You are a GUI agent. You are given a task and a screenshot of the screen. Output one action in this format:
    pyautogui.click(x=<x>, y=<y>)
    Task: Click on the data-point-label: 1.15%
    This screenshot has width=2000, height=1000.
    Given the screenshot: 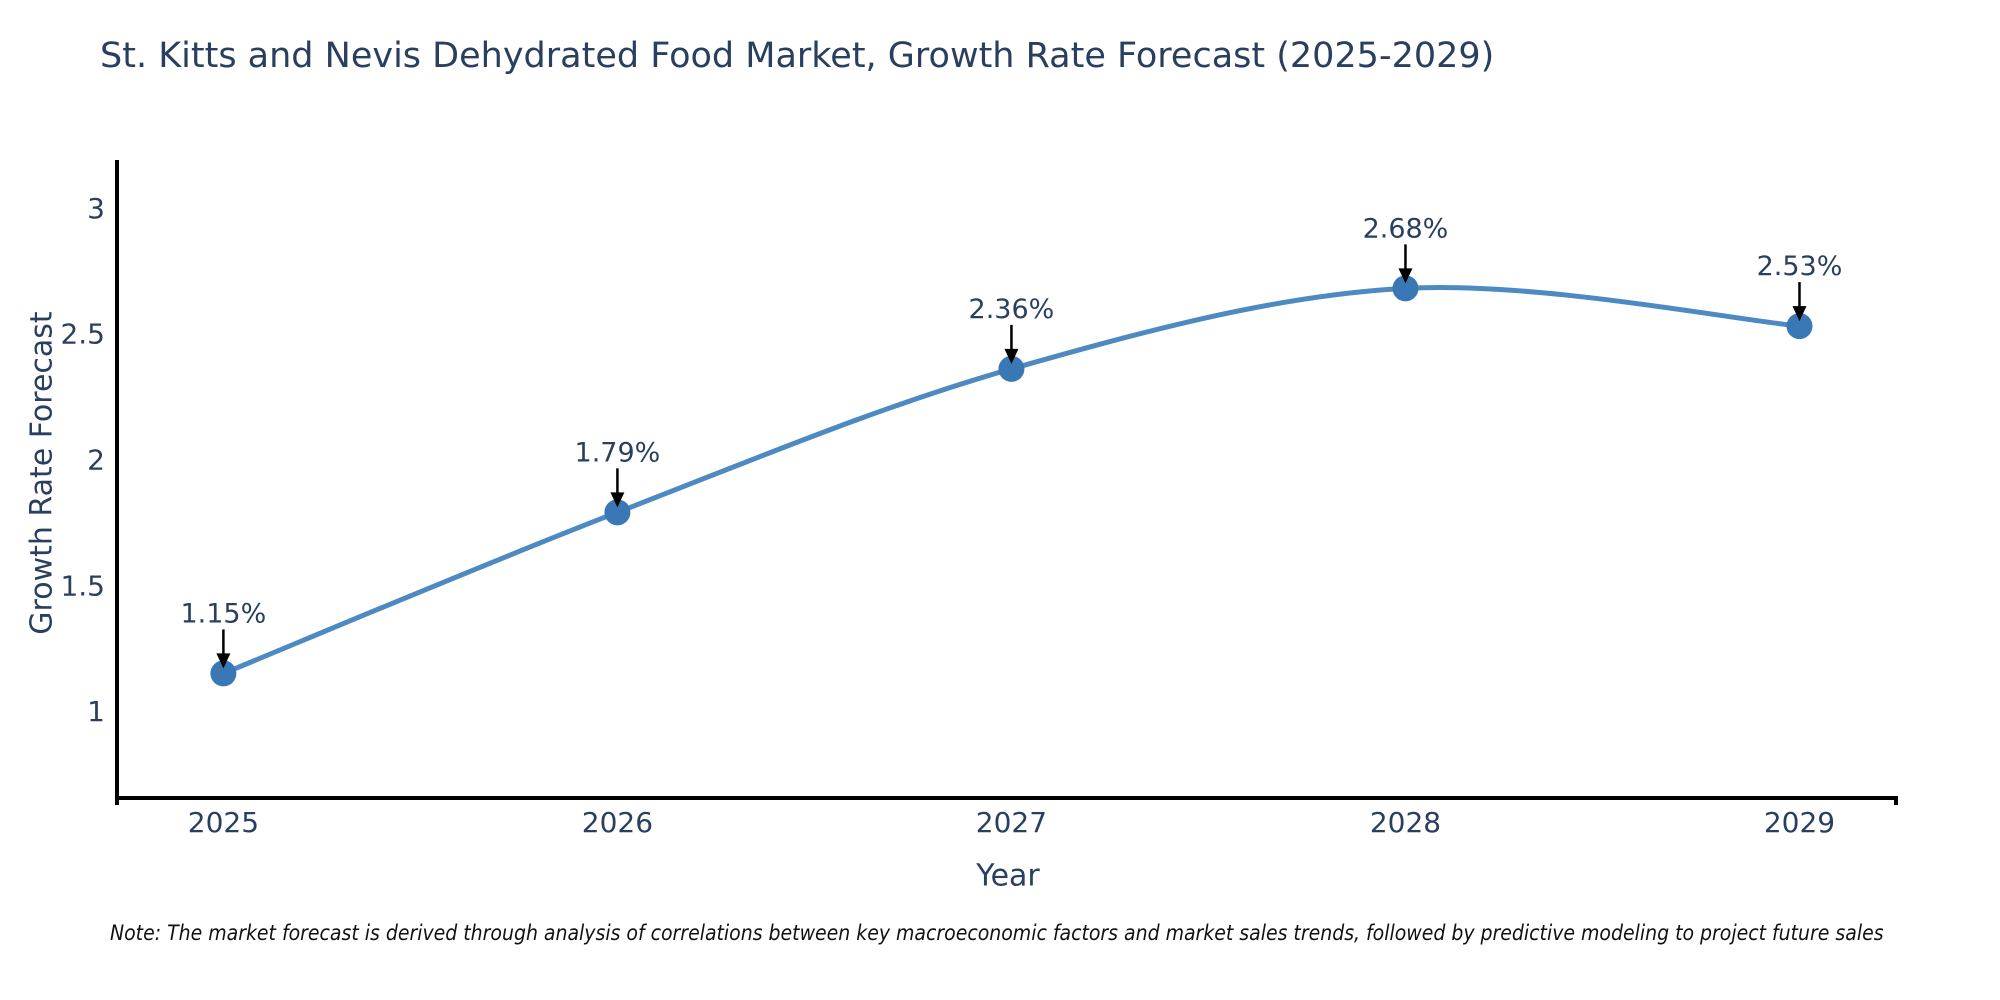 What is the action you would take?
    pyautogui.click(x=223, y=613)
    